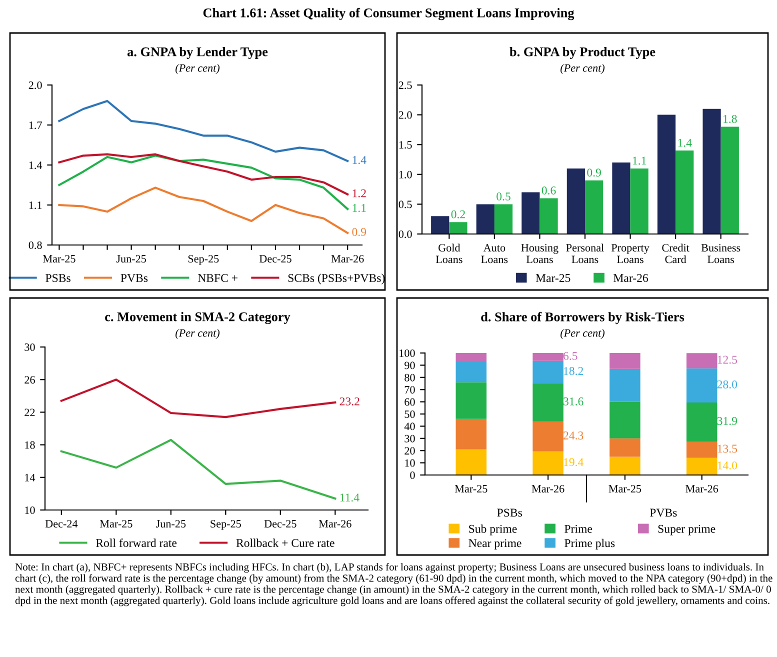 The height and width of the screenshot is (657, 777). Describe the element at coordinates (35, 126) in the screenshot. I see `y-tick-label: 1.7` at that location.